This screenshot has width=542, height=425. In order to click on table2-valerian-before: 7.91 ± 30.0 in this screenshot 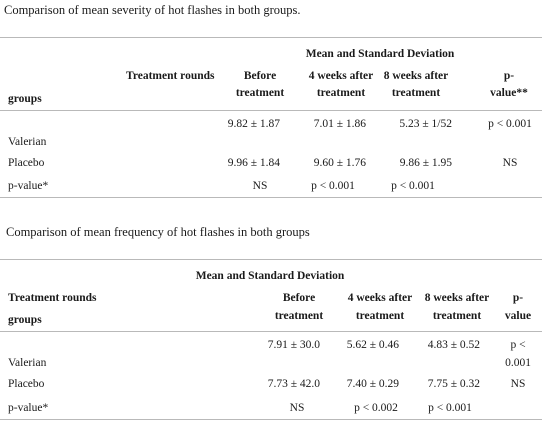, I will do `click(293, 345)`.